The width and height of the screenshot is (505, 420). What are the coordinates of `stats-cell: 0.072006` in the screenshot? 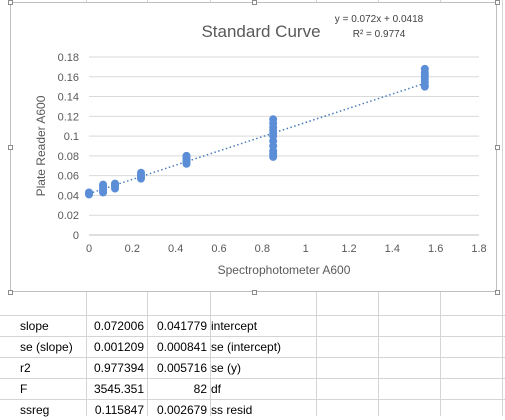 It's located at (118, 326).